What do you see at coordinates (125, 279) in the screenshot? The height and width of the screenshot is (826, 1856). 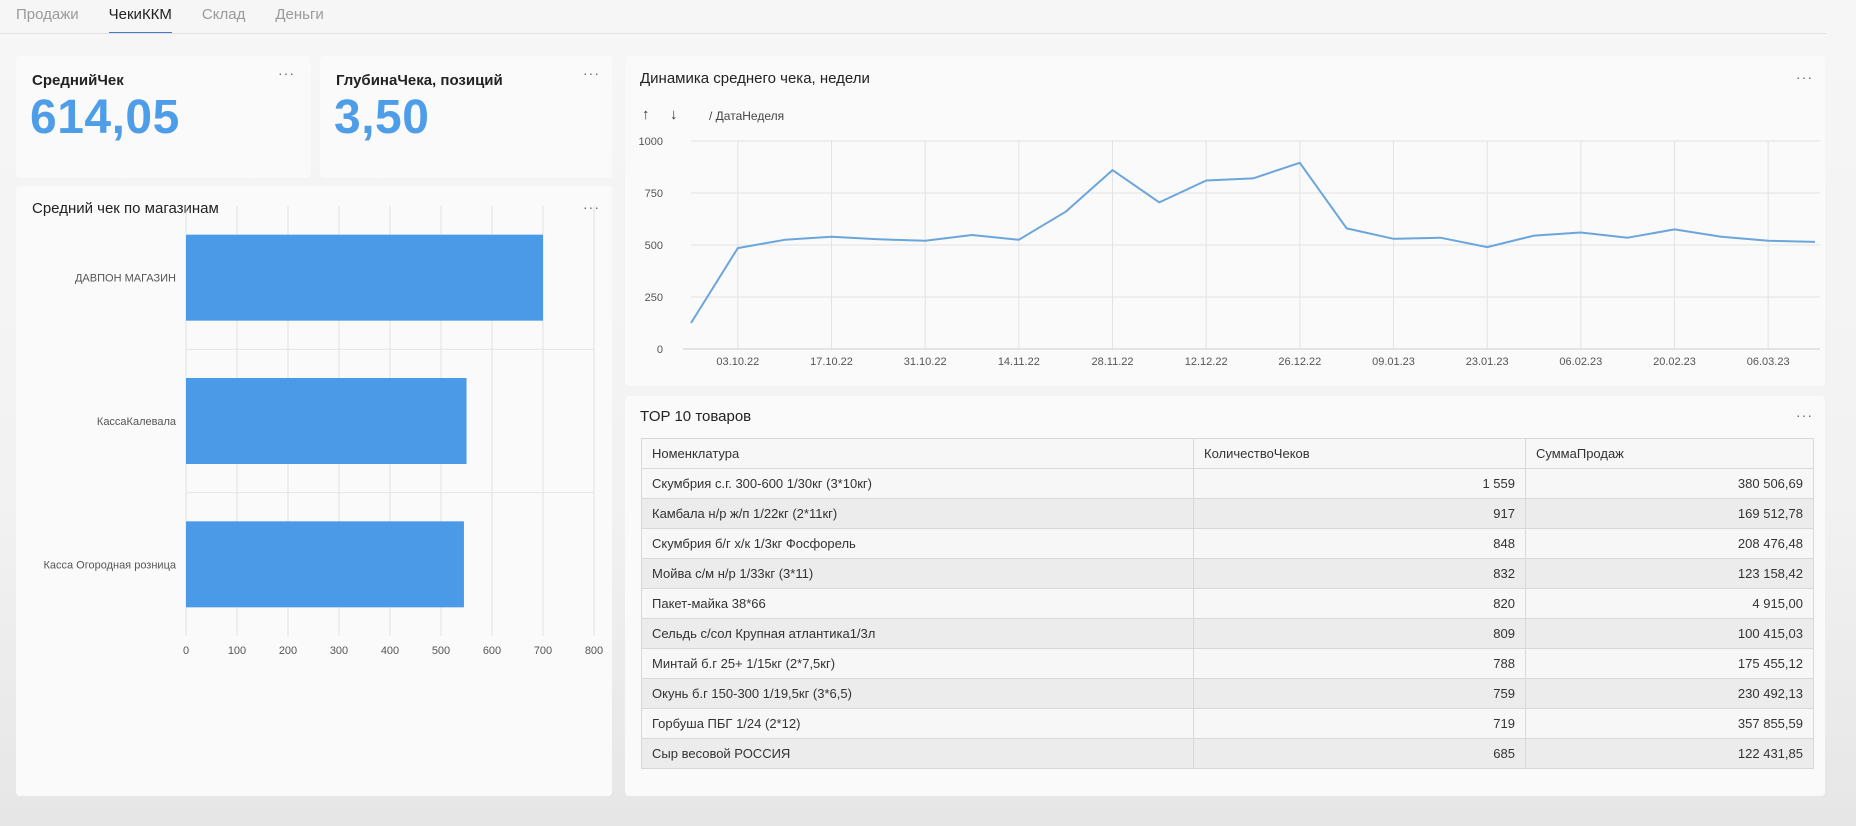 I see `category-label: ДАВПОН МАГАЗИН` at bounding box center [125, 279].